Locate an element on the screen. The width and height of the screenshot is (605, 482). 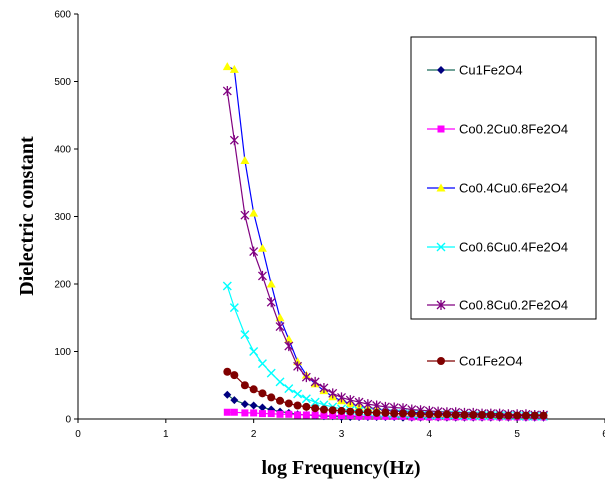
y-tick-label: 600 is located at coordinates (62, 15).